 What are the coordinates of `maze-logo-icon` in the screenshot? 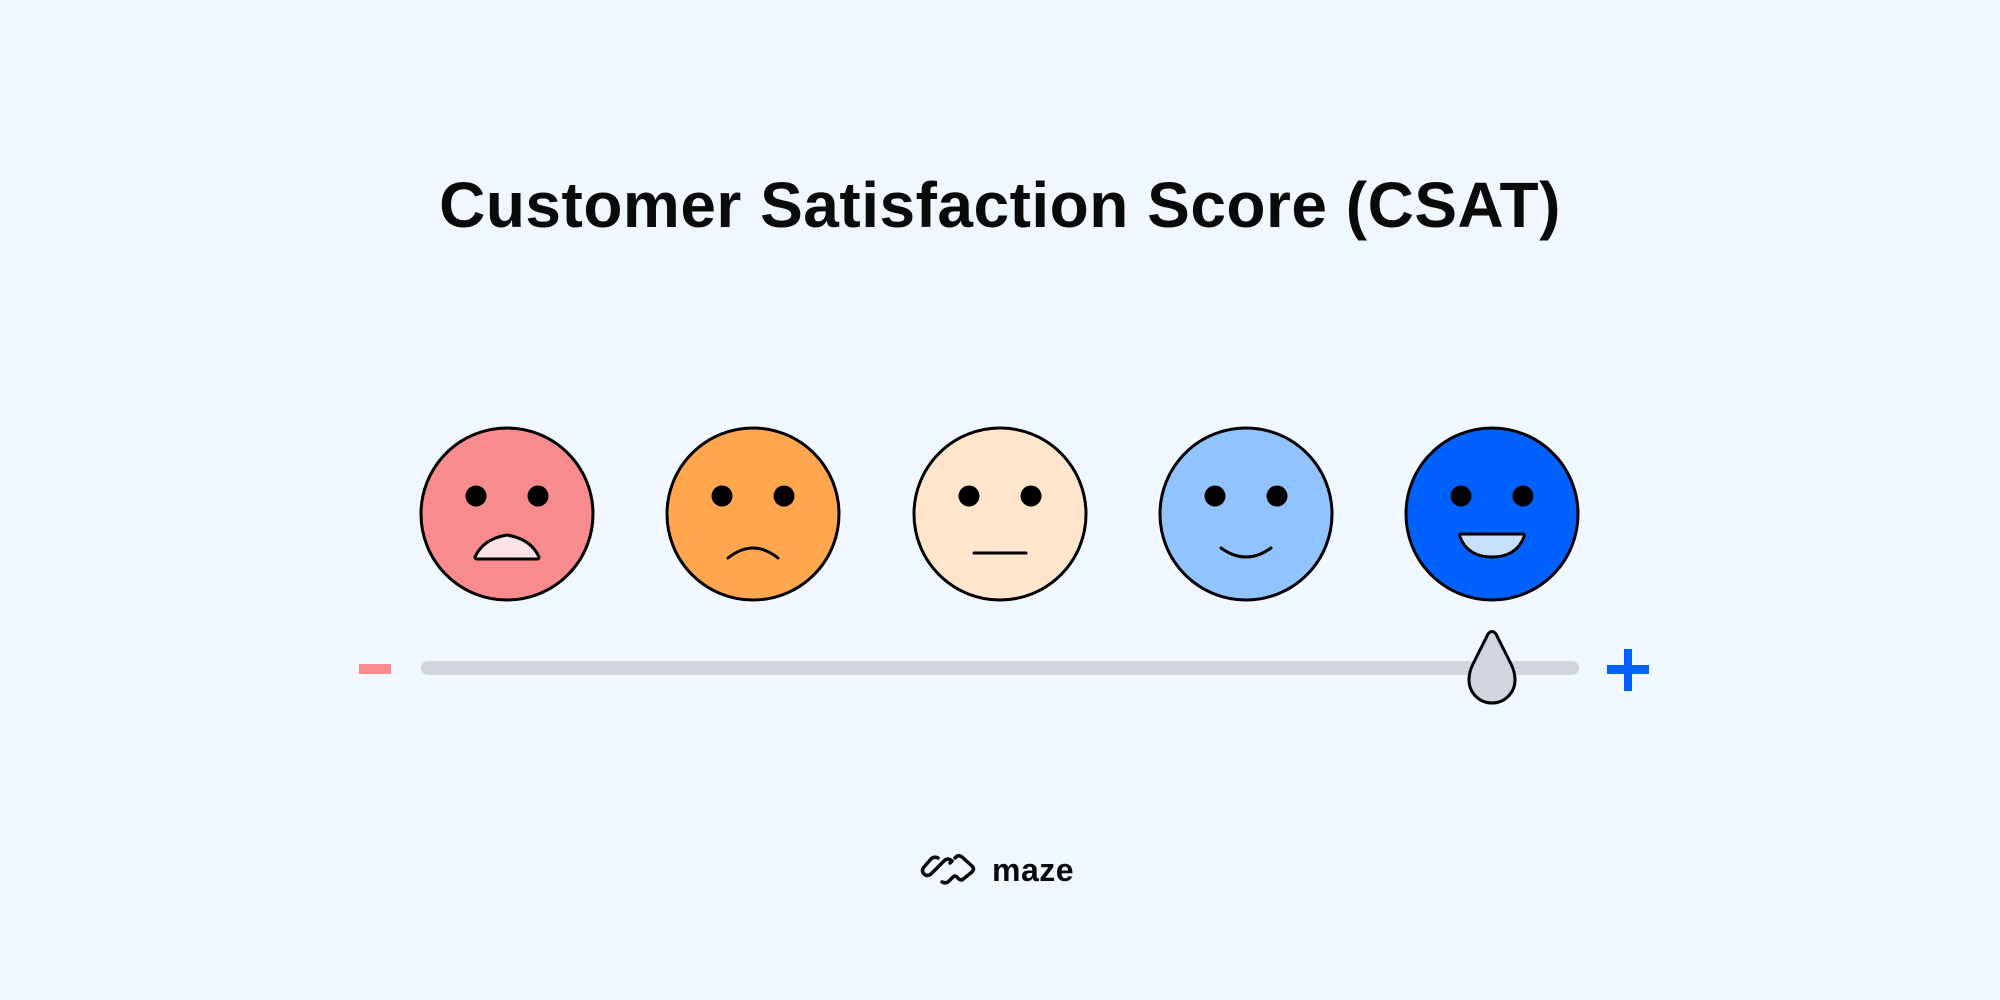 It's located at (948, 869).